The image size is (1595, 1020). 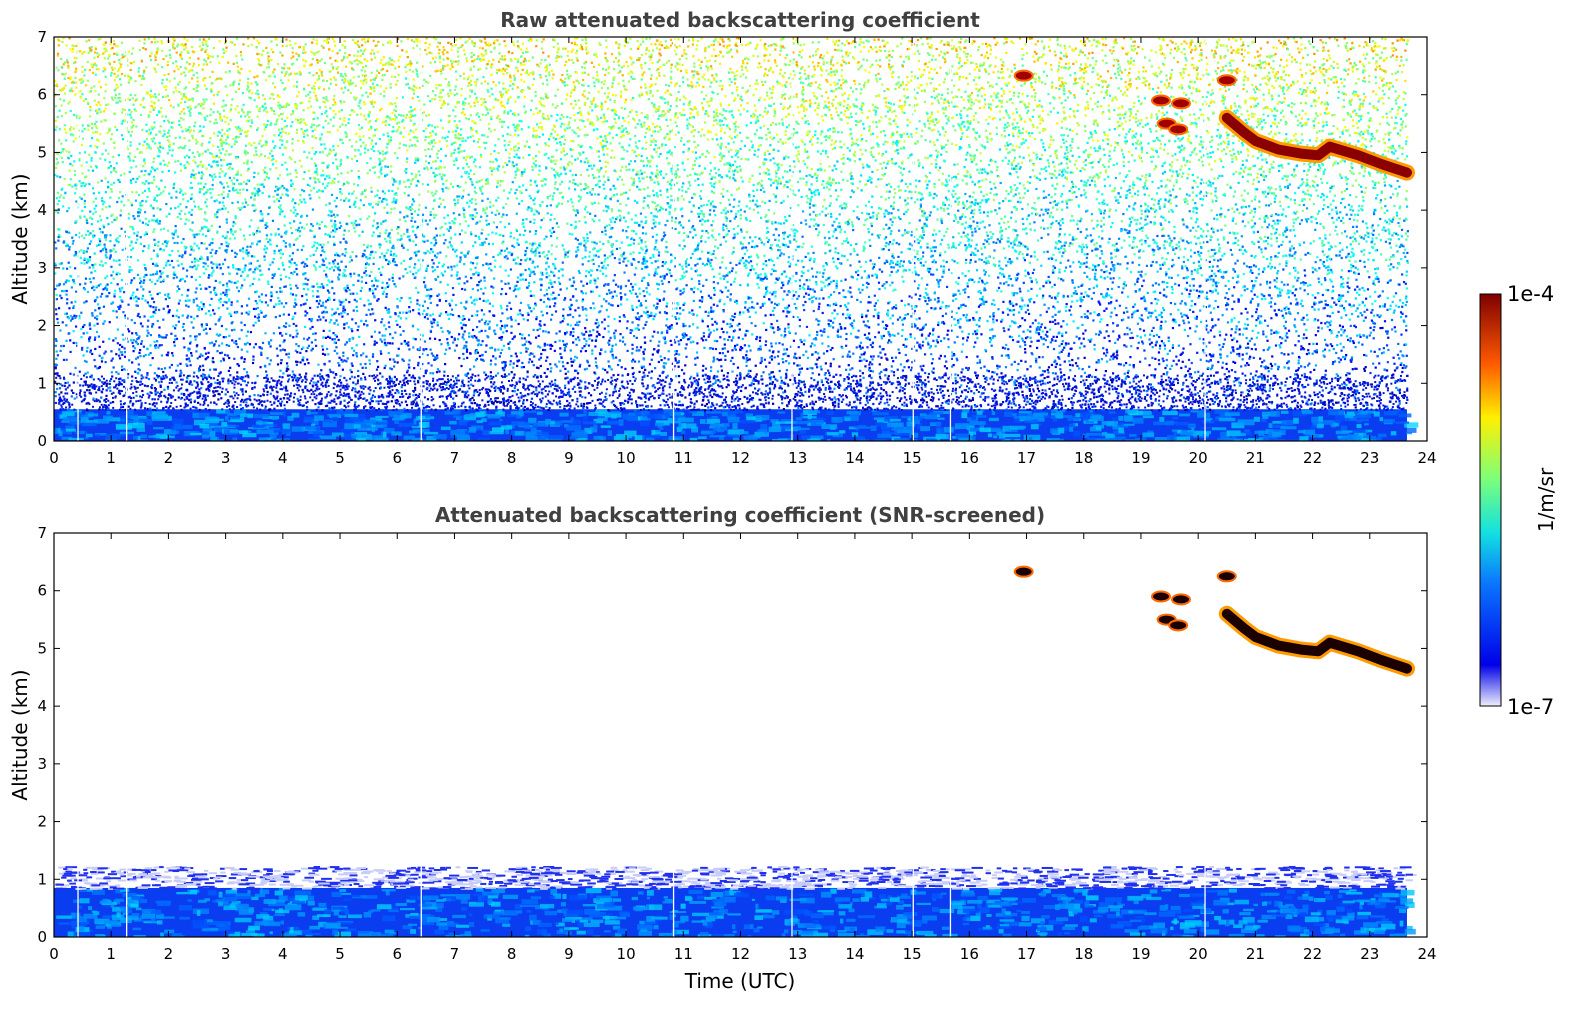 What do you see at coordinates (42, 37) in the screenshot?
I see `raw-y-tick-label-7: 7` at bounding box center [42, 37].